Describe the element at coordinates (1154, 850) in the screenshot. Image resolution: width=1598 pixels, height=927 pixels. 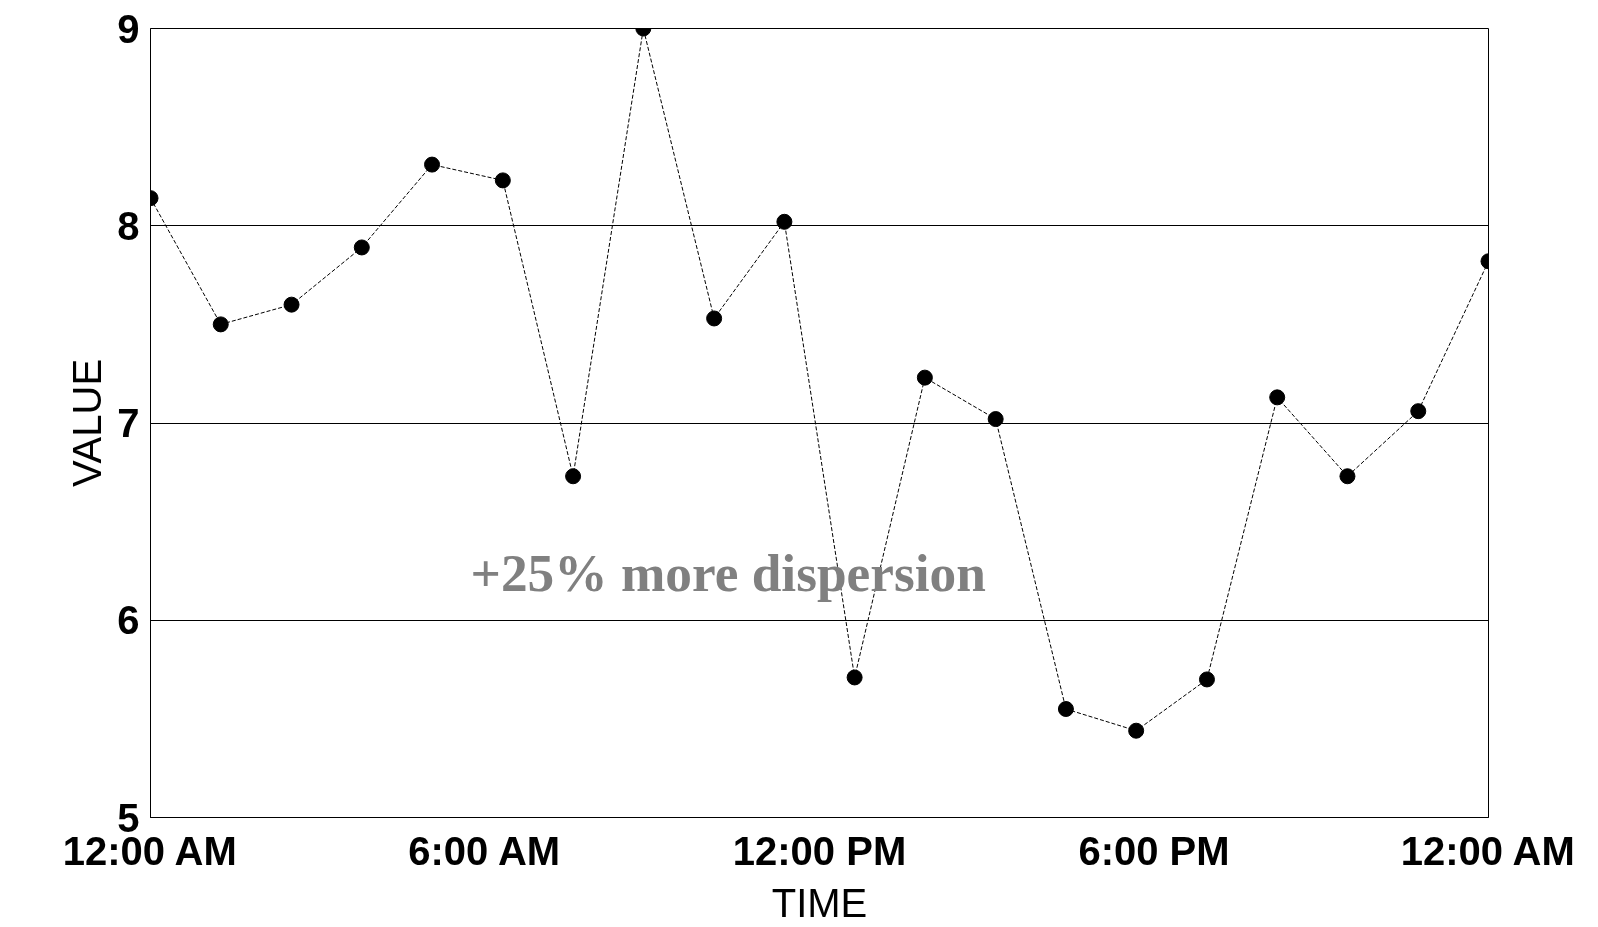
I see `x-tick-label: 6:00 PM` at that location.